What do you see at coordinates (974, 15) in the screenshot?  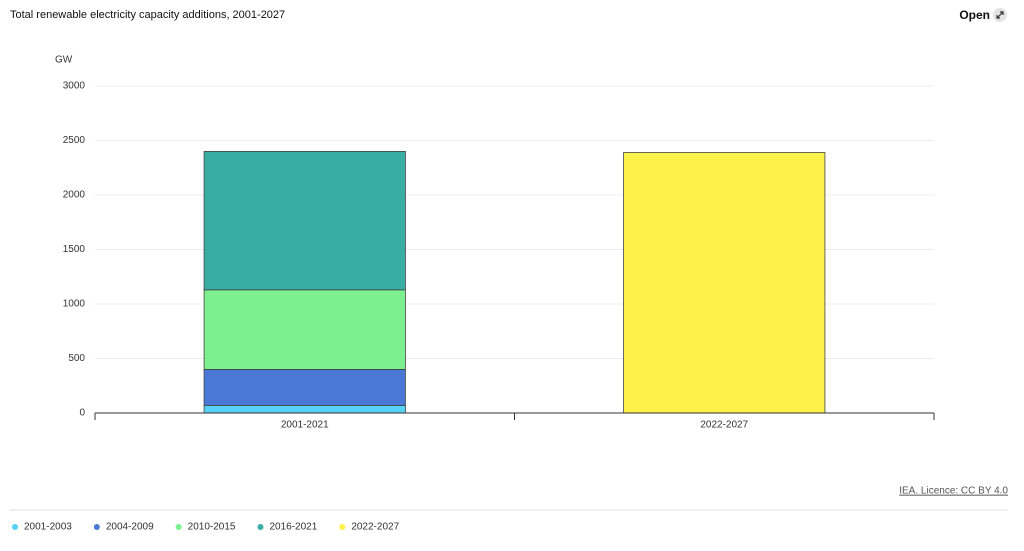 I see `open-label: Open` at bounding box center [974, 15].